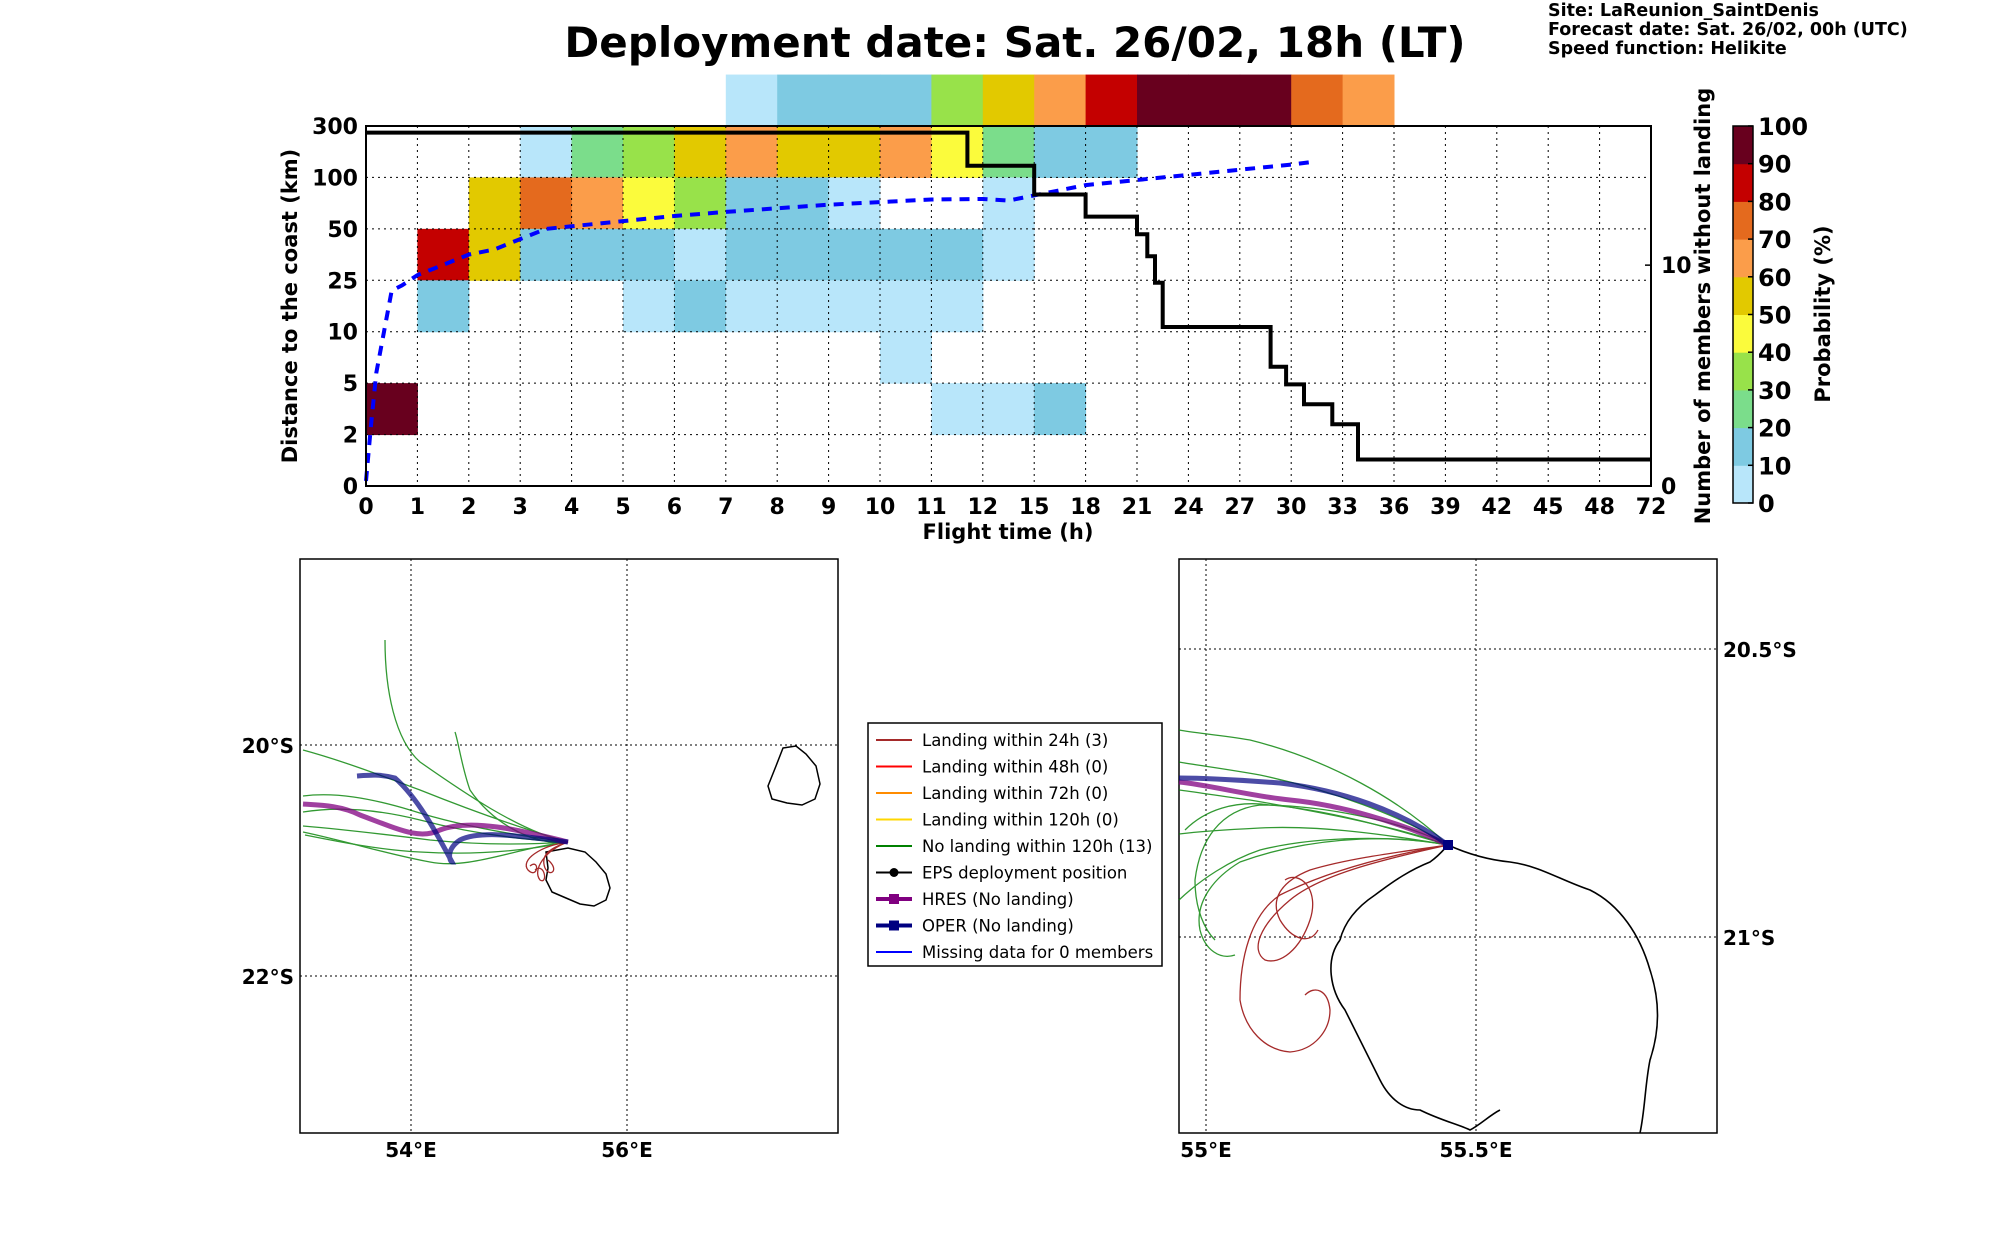 This screenshot has height=1250, width=2000. What do you see at coordinates (411, 1150) in the screenshot?
I see `map-tick-label: 54°E` at bounding box center [411, 1150].